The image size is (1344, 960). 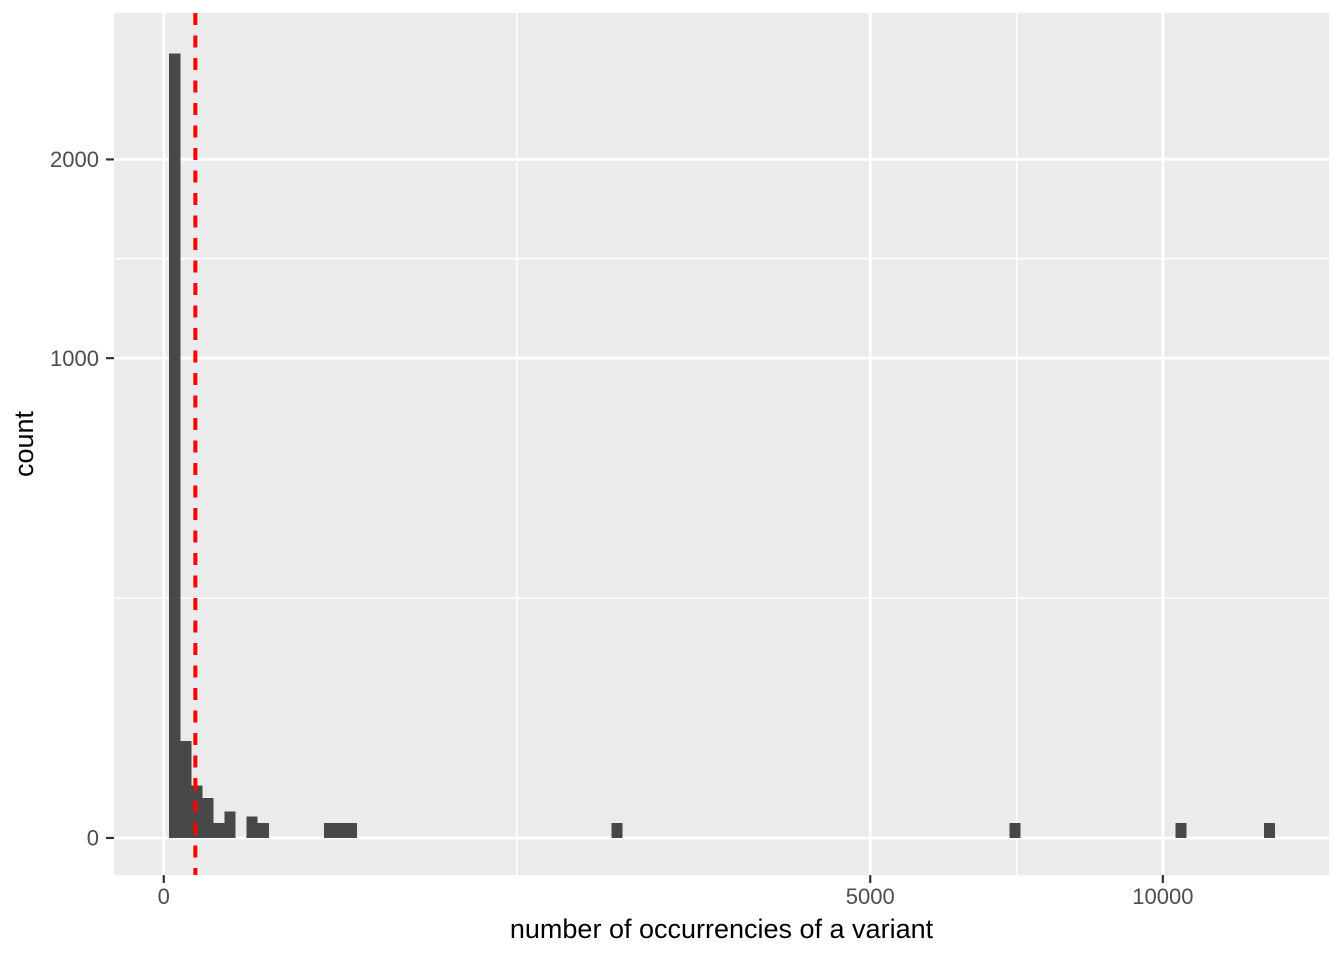 What do you see at coordinates (722, 929) in the screenshot?
I see `x-axis-title: number of occurrencies of a variant` at bounding box center [722, 929].